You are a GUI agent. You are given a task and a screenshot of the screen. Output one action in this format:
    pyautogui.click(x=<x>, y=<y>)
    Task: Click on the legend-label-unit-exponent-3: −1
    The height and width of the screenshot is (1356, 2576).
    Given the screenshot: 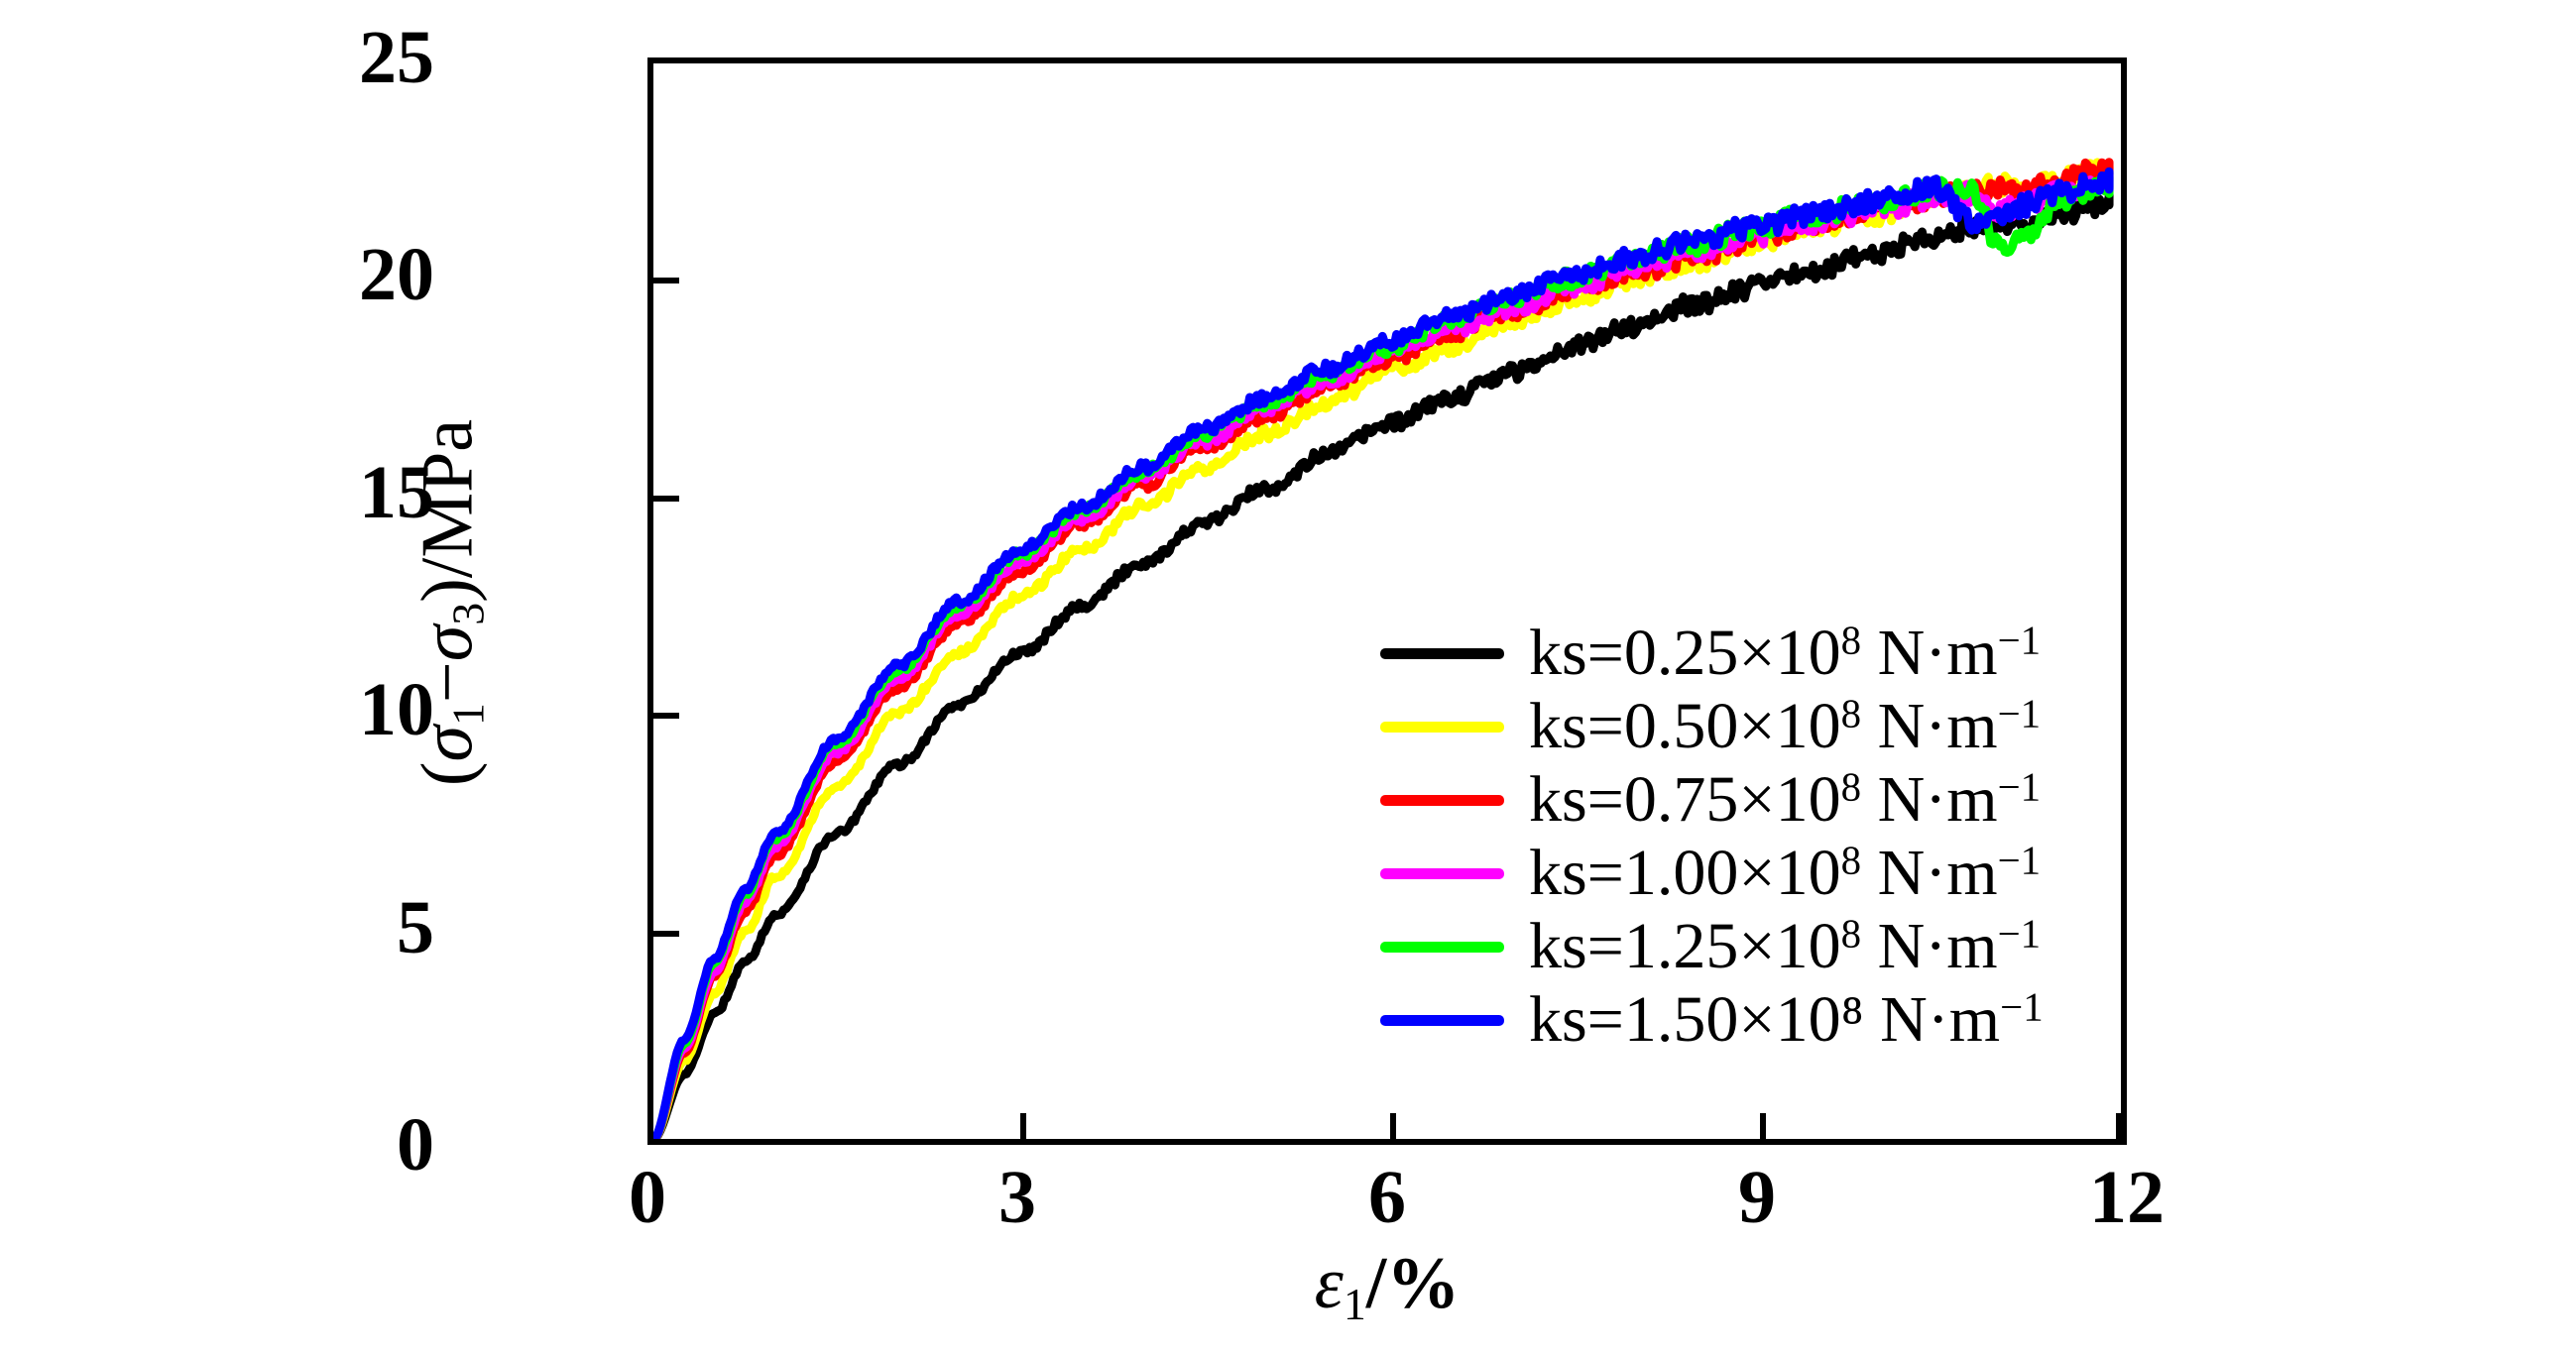 What is the action you would take?
    pyautogui.click(x=2019, y=860)
    